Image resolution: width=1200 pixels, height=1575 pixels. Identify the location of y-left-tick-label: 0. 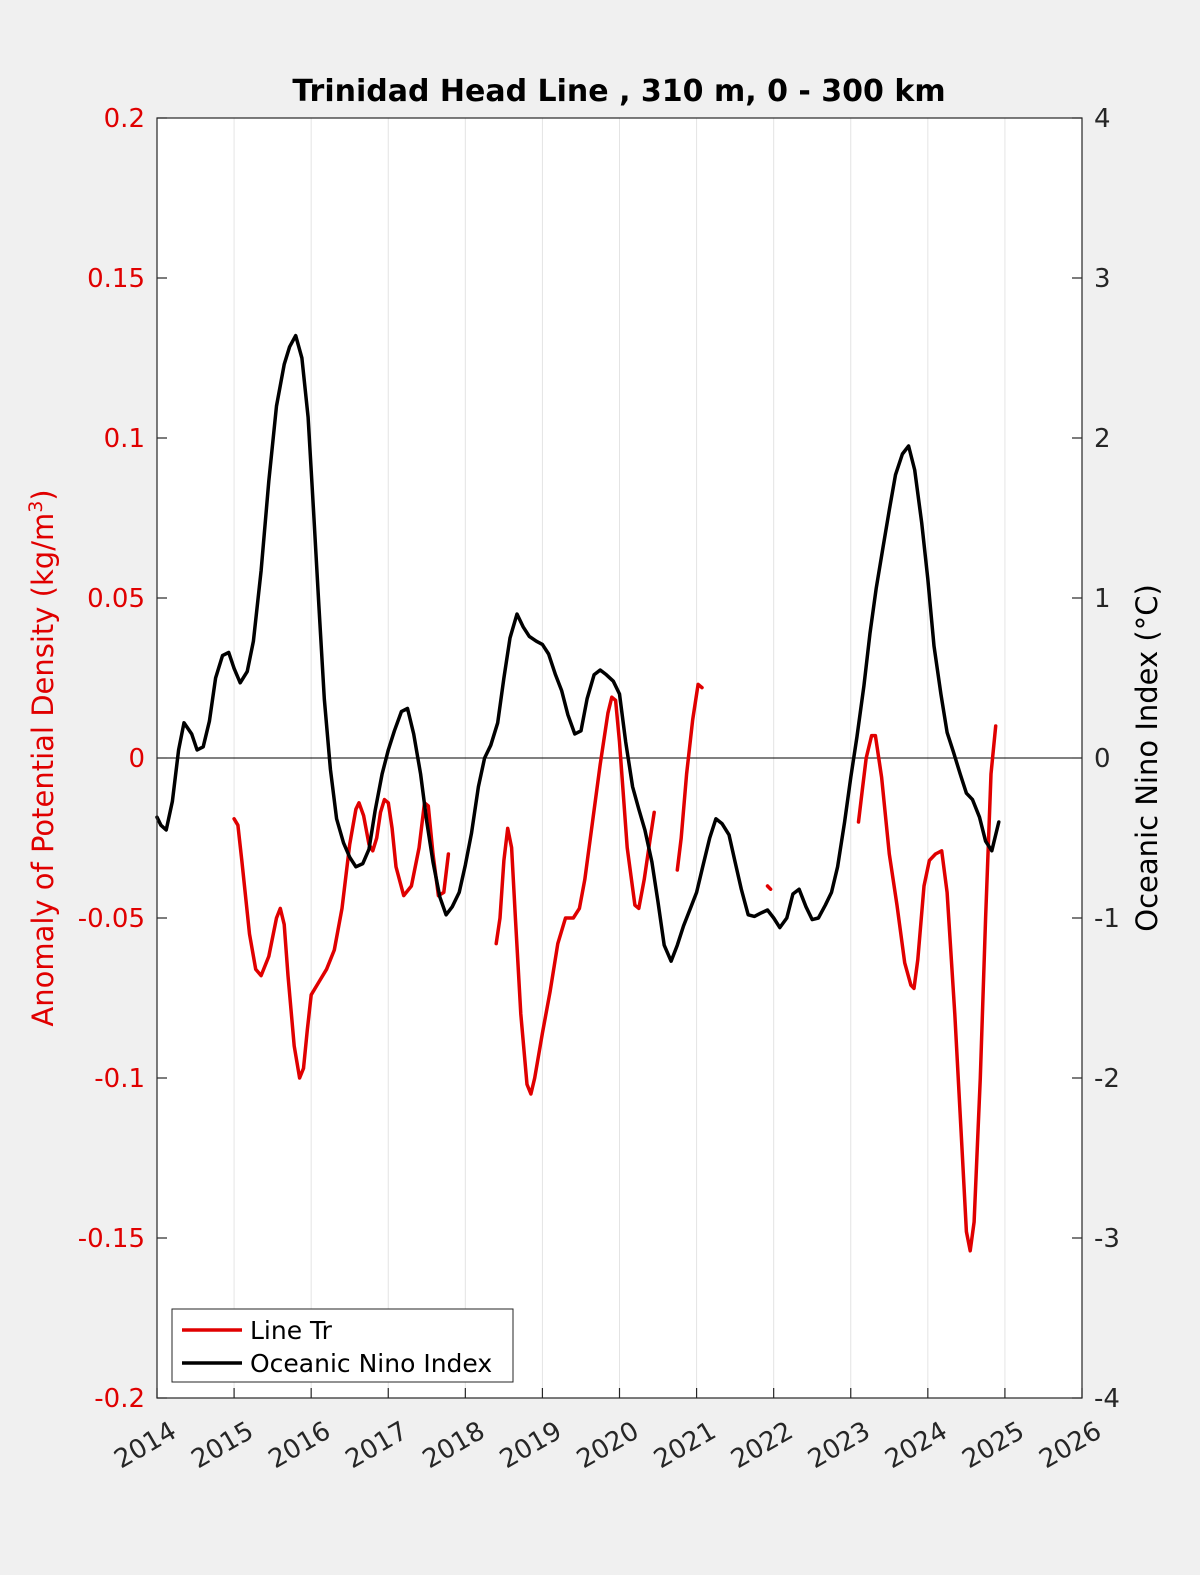
(136, 759).